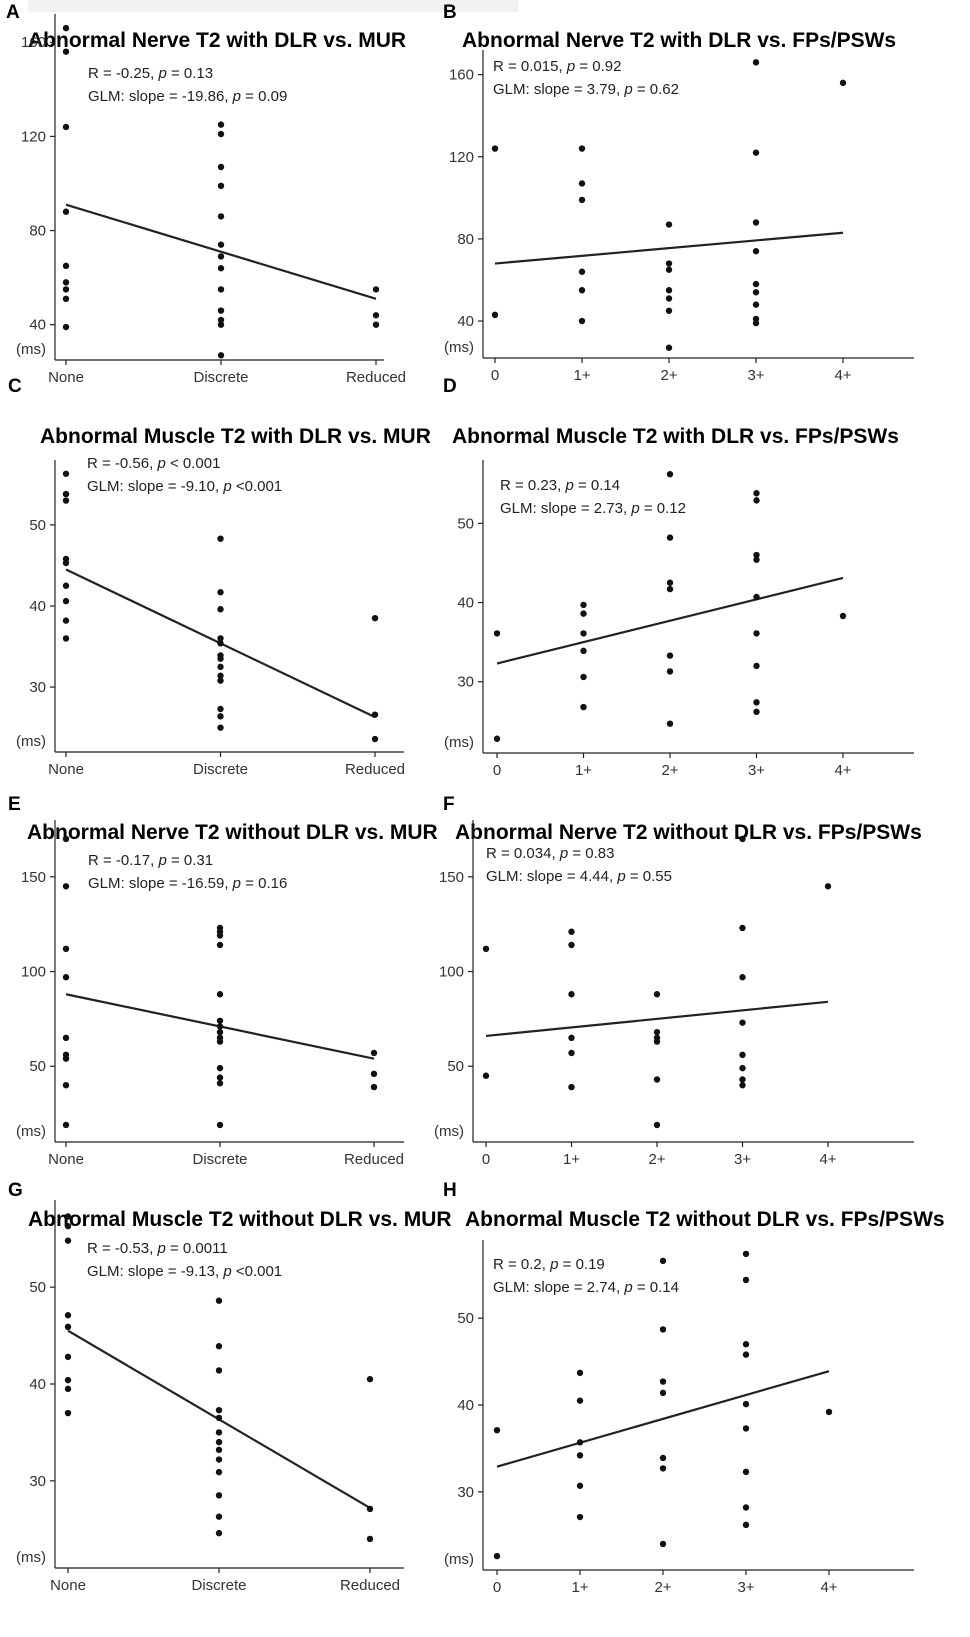  I want to click on panel-label: D, so click(450, 386).